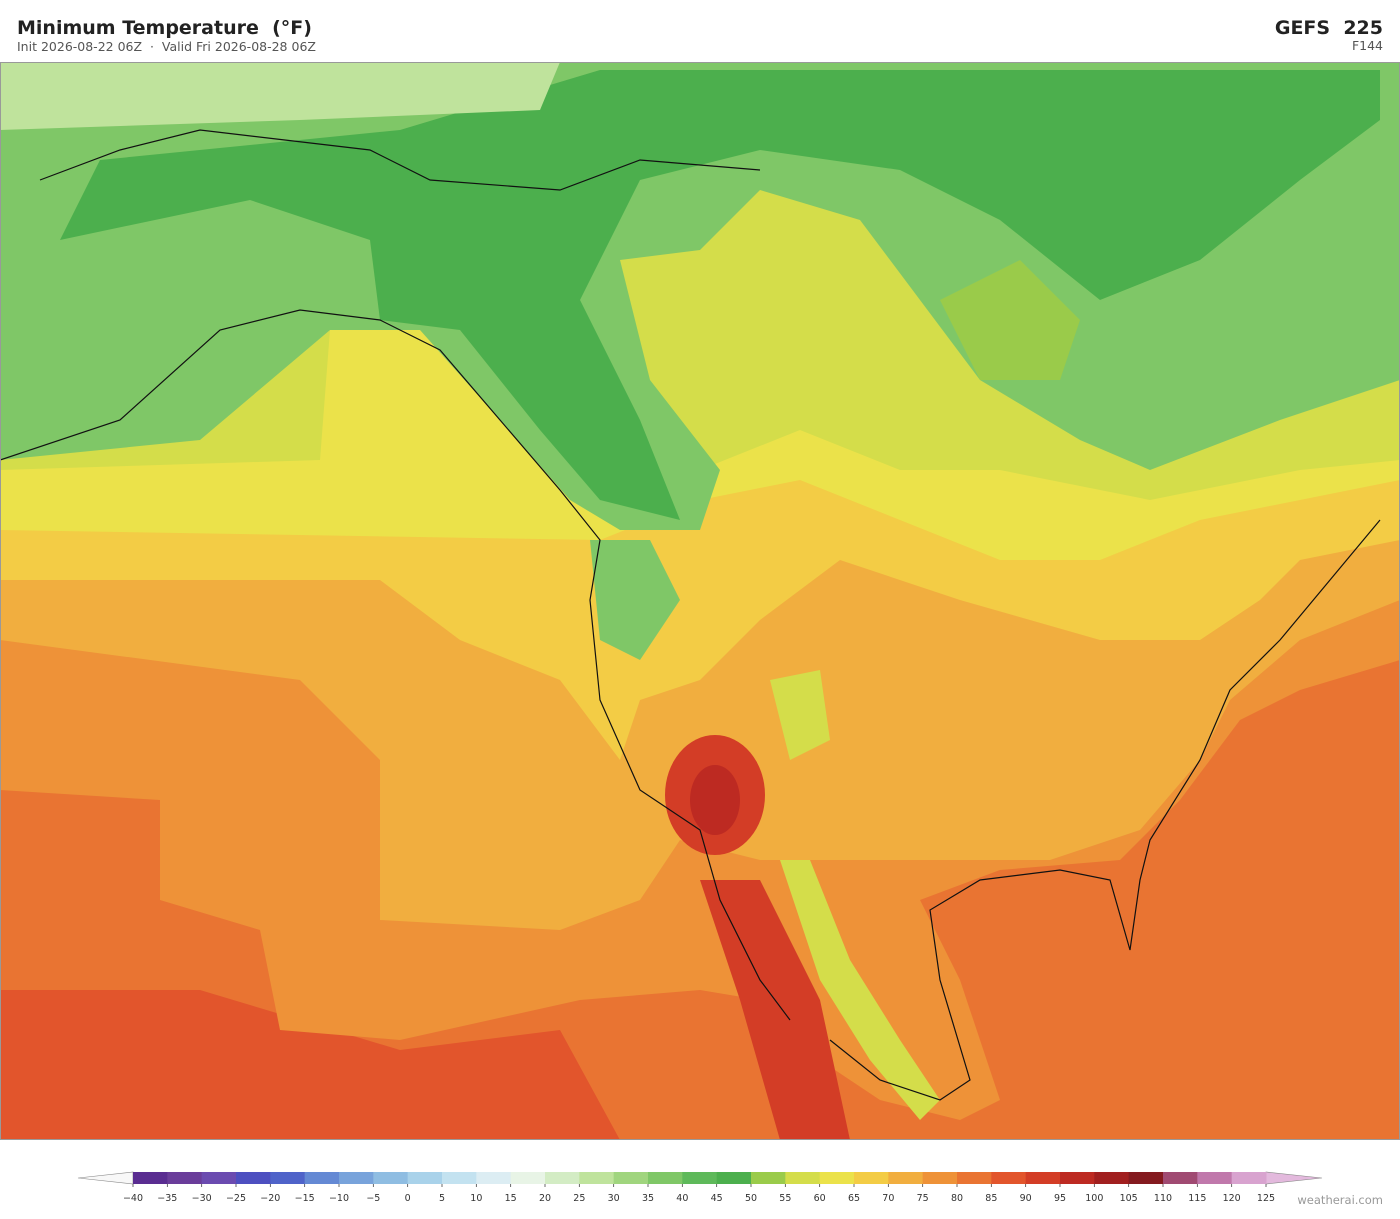 The width and height of the screenshot is (1400, 1219). What do you see at coordinates (1163, 1198) in the screenshot?
I see `colorbar-tick-label: 110` at bounding box center [1163, 1198].